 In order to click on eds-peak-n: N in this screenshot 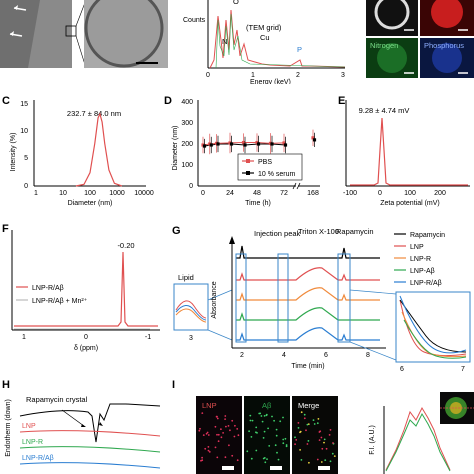, I will do `click(224, 41)`.